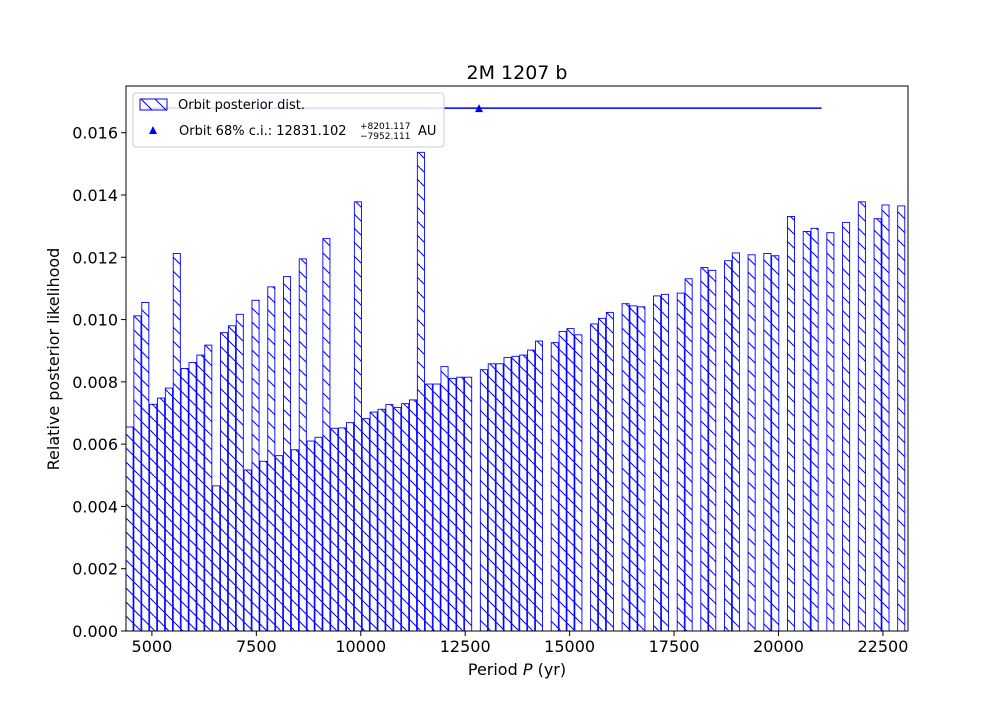  What do you see at coordinates (479, 108) in the screenshot?
I see `ci-marker` at bounding box center [479, 108].